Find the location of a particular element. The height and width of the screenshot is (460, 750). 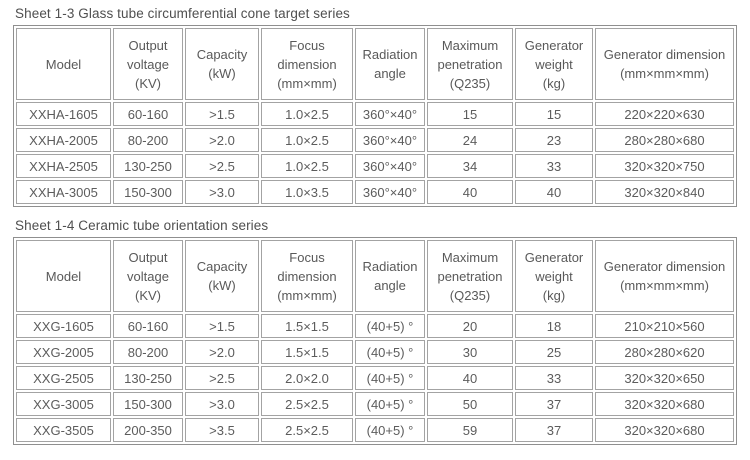

table-cell: 50 is located at coordinates (470, 404).